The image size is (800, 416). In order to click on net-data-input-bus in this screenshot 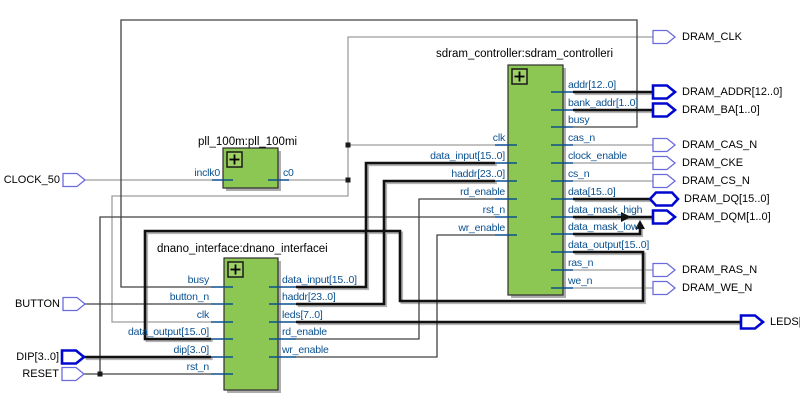, I will do `click(395, 225)`.